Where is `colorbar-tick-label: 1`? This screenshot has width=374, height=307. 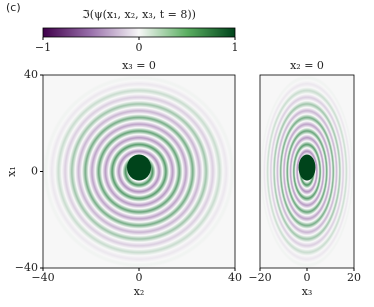
colorbar-tick-label: 1 is located at coordinates (235, 47).